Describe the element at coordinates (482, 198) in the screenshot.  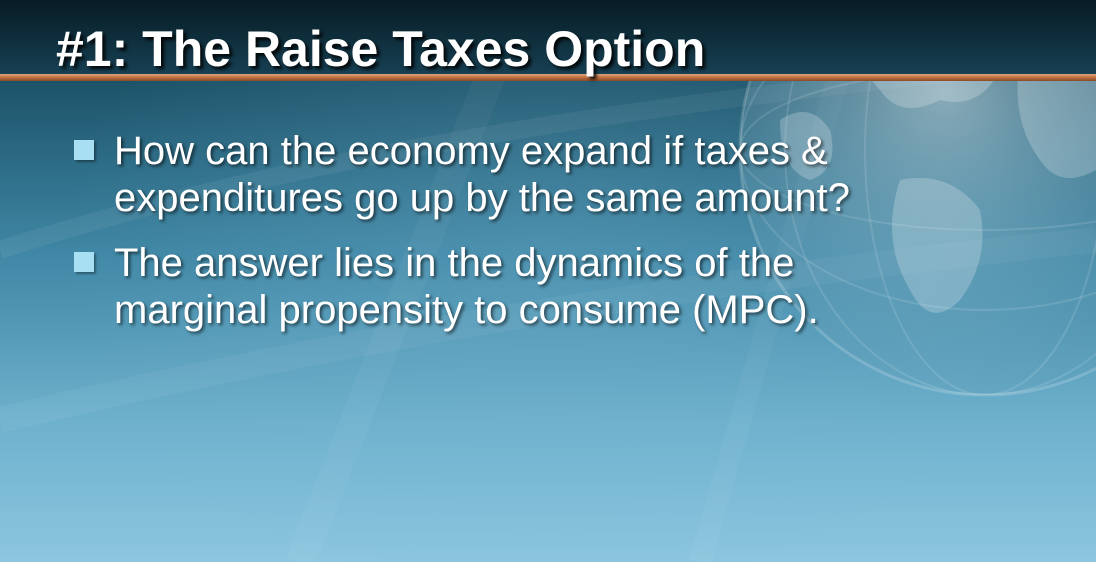
I see `bullet-text-line: expenditures go up by the same amount?` at that location.